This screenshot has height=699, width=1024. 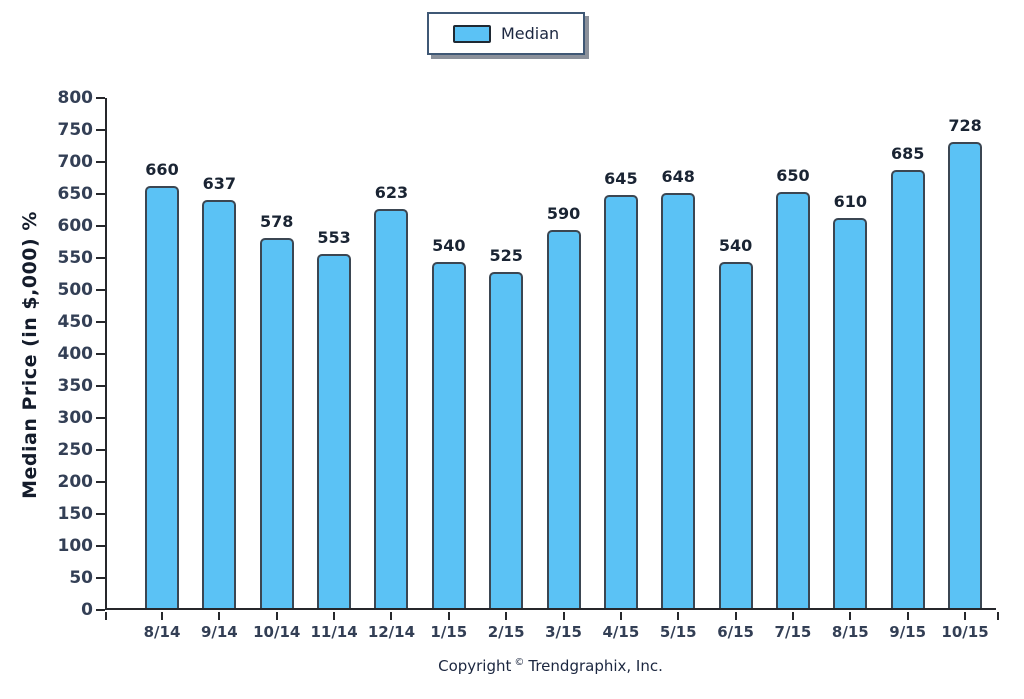 What do you see at coordinates (162, 632) in the screenshot?
I see `x-tick-label: 8/14` at bounding box center [162, 632].